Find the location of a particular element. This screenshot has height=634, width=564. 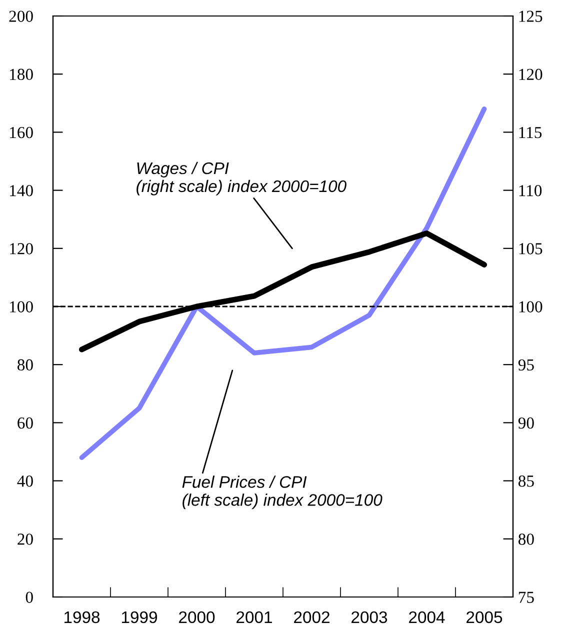

y-tick-label: 20 is located at coordinates (25, 539).